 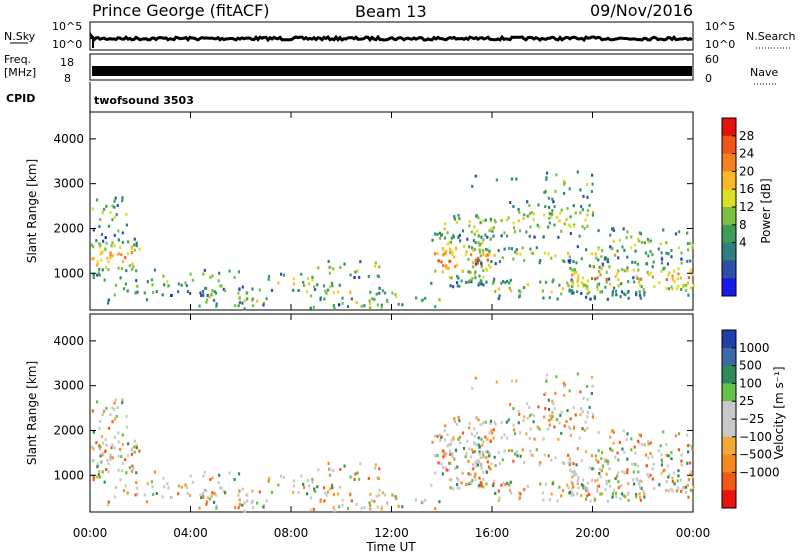 I want to click on nave-tick-top: 60, so click(x=712, y=59).